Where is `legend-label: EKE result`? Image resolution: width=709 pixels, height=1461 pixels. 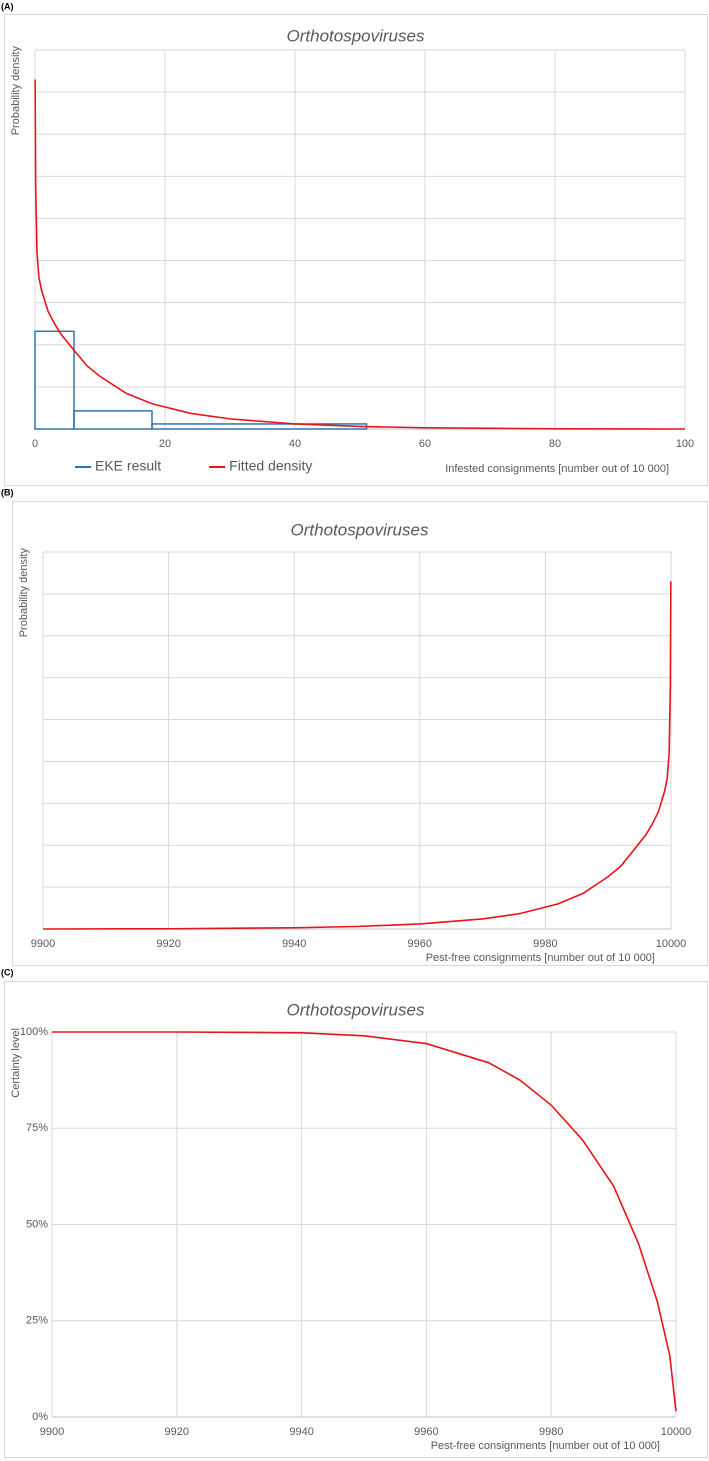
legend-label: EKE result is located at coordinates (128, 466).